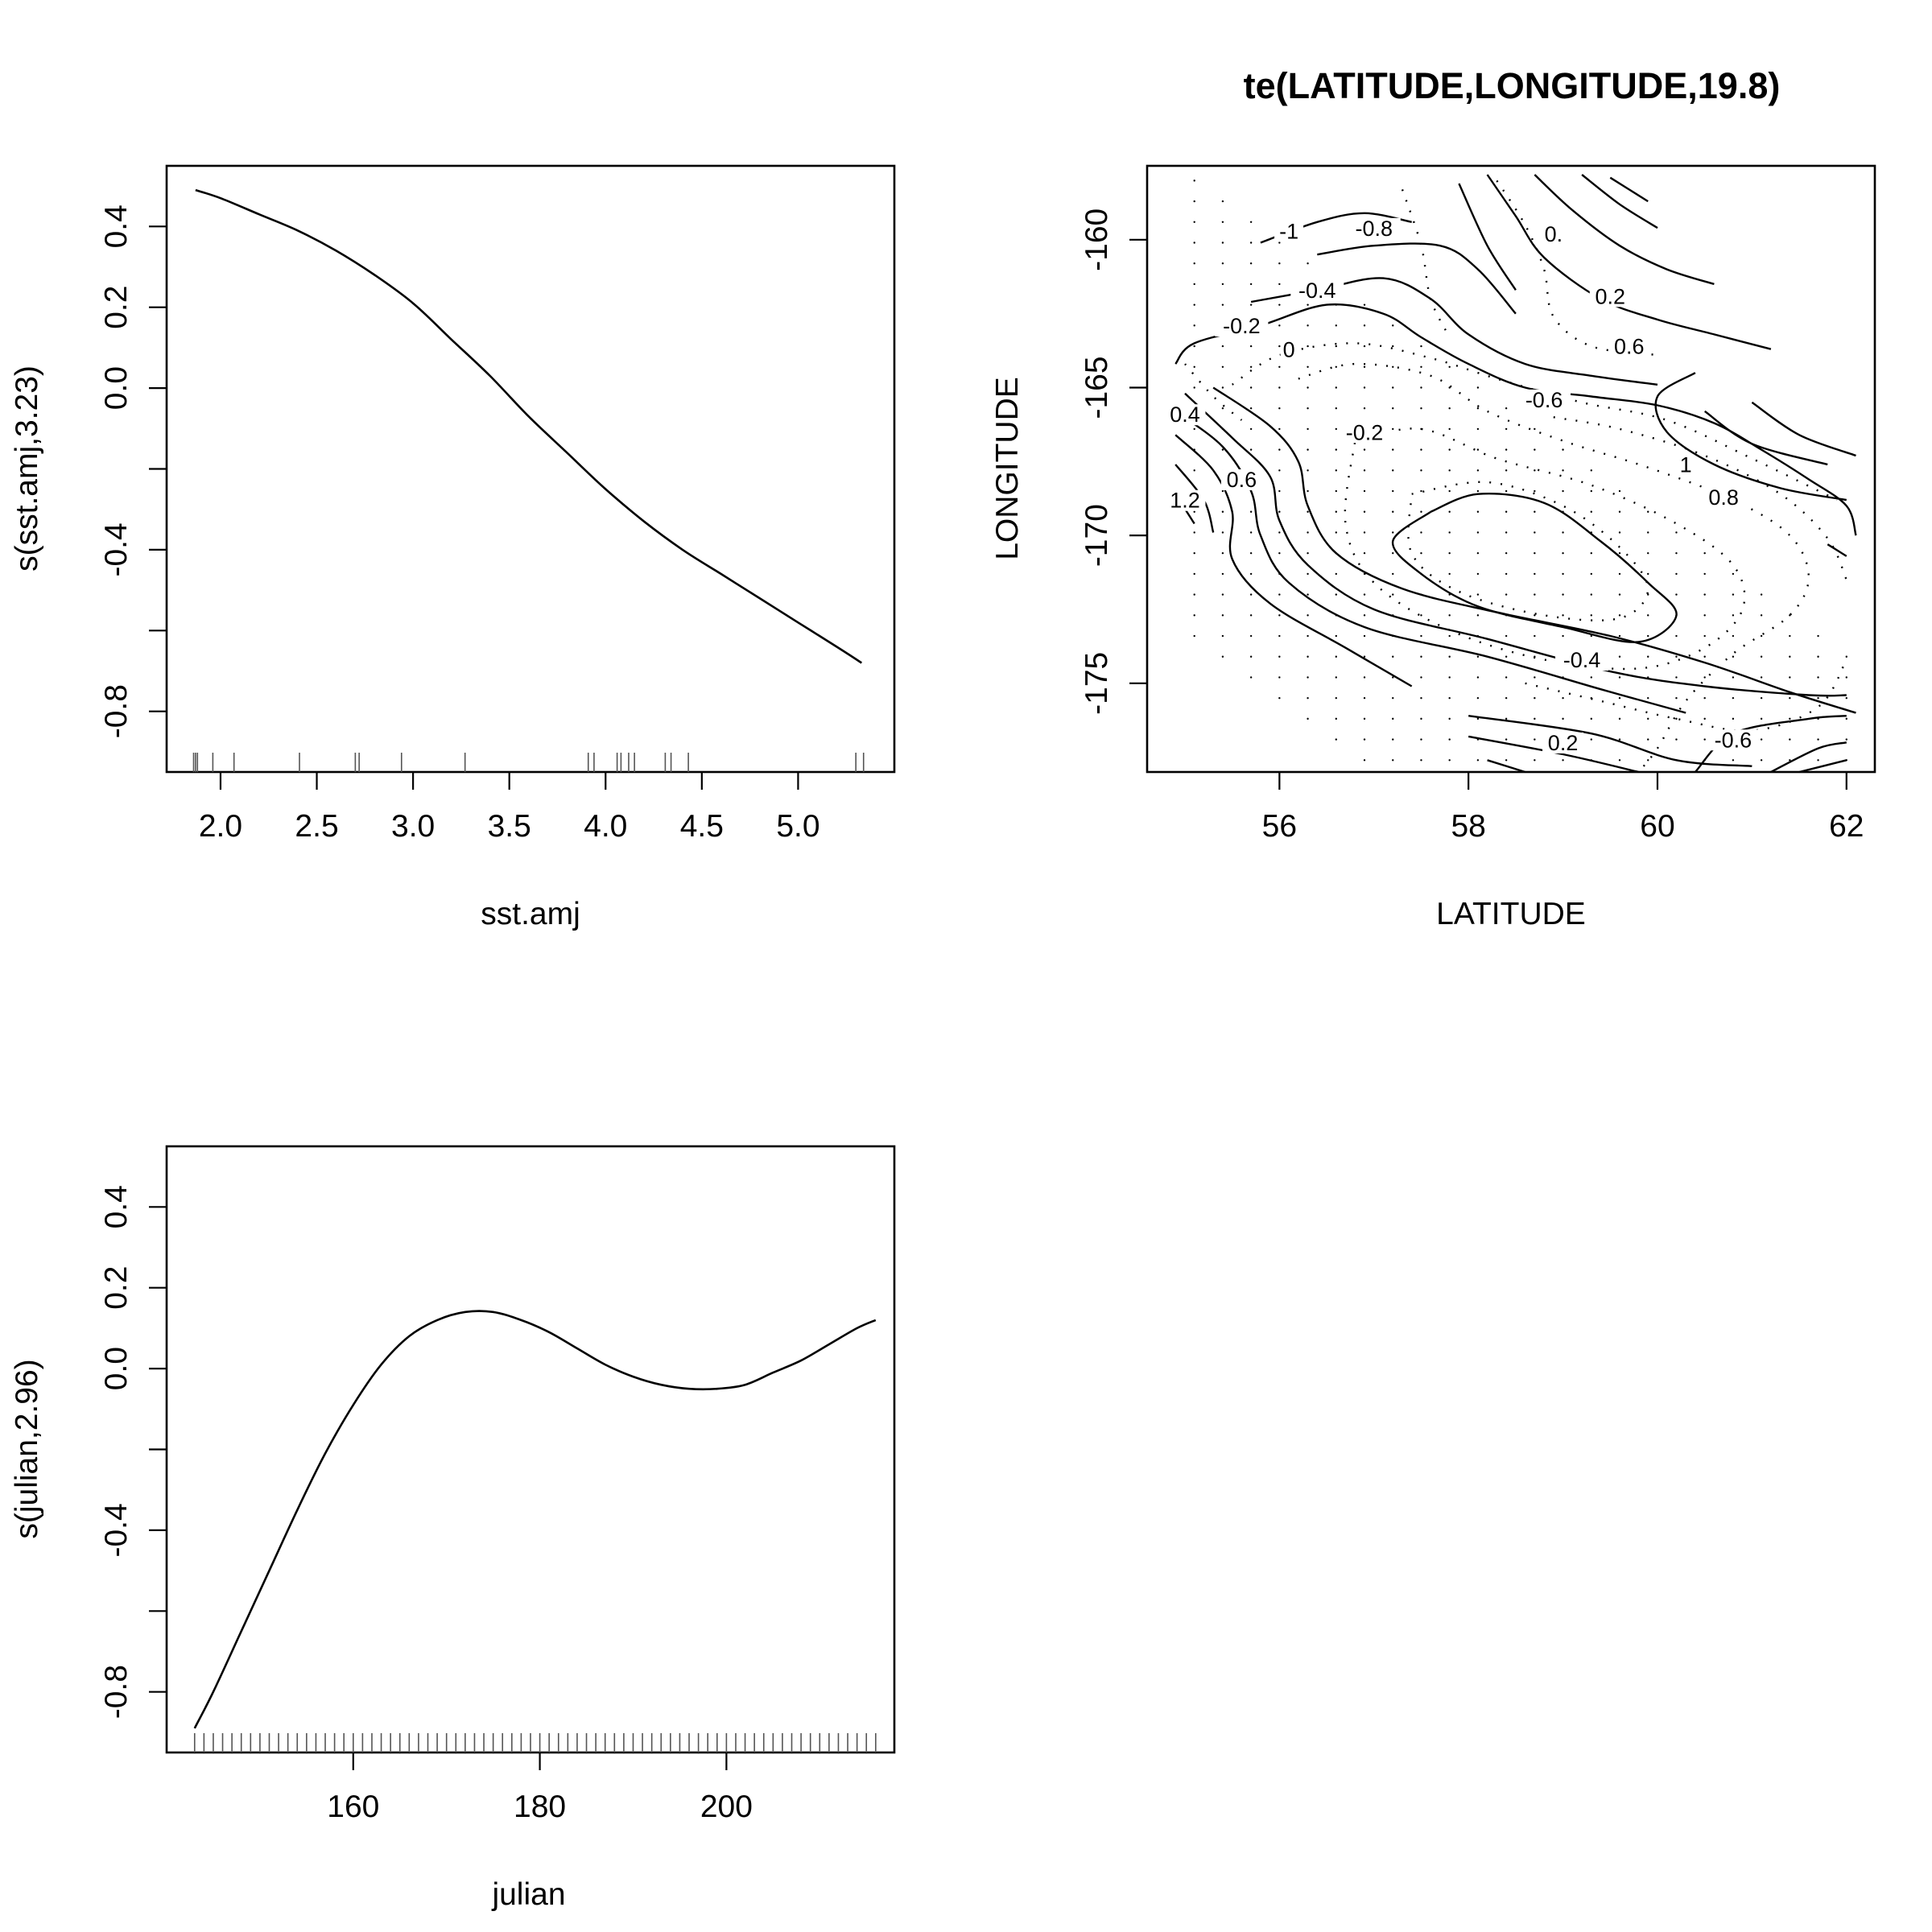 This screenshot has height=1932, width=1932. I want to click on sst-amj-y-tick-label: 0.0, so click(116, 388).